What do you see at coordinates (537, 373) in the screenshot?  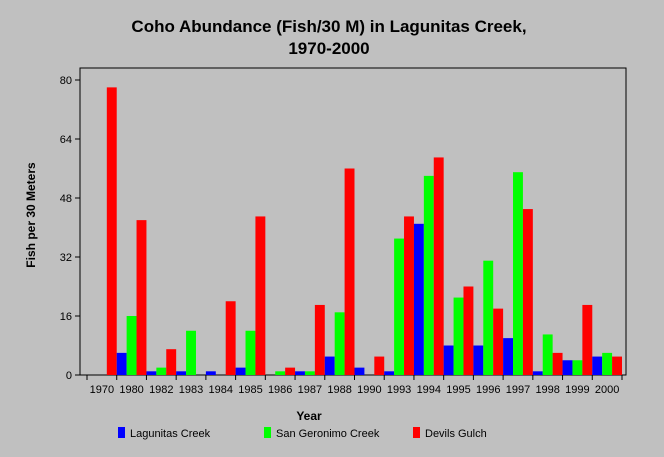 I see `bar-lagunitas-creek-1998` at bounding box center [537, 373].